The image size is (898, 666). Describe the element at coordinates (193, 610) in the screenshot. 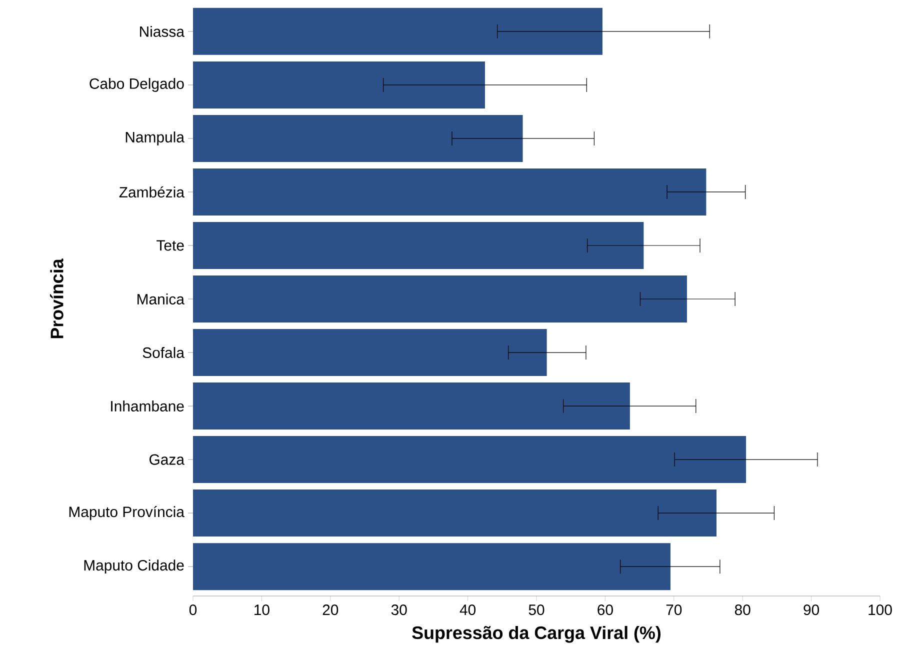

I see `x-tick-label: 0` at that location.